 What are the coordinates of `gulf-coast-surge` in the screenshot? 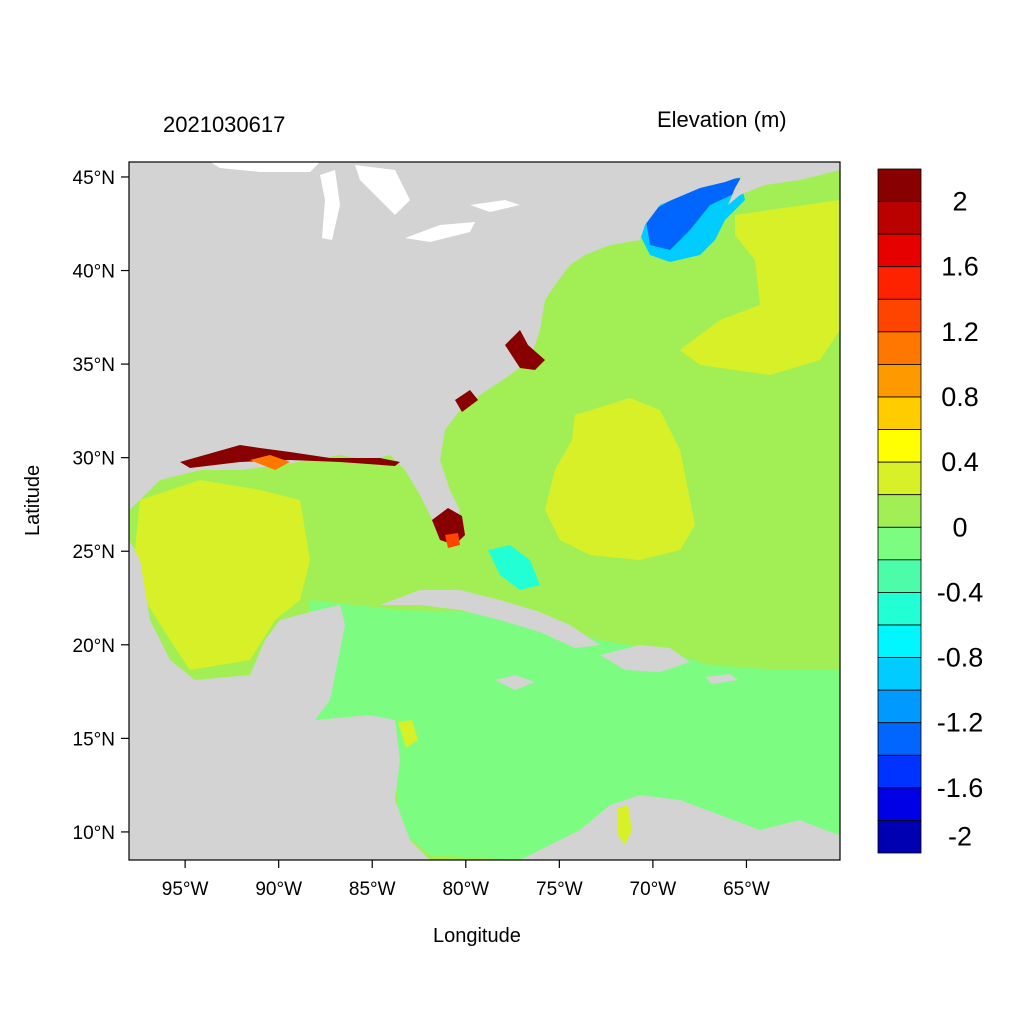 It's located at (290, 456).